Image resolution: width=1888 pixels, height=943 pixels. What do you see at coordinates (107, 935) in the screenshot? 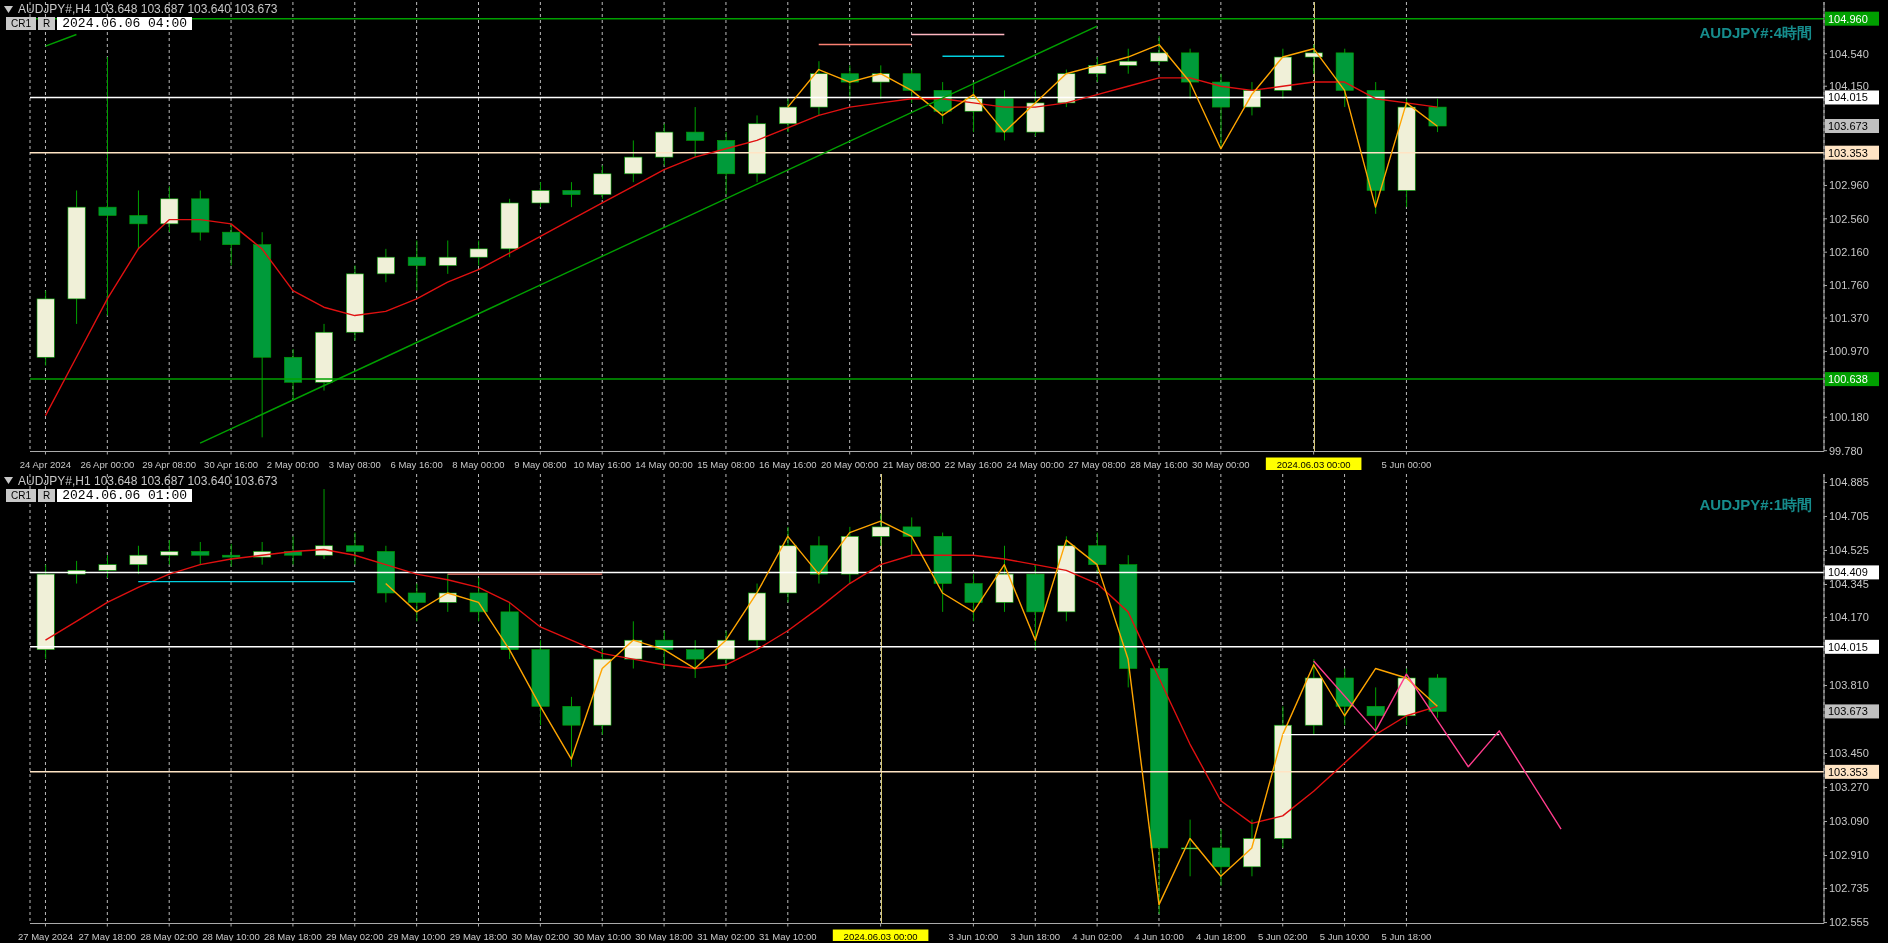
I see `x-tick-label: 27 May 18:00` at bounding box center [107, 935].